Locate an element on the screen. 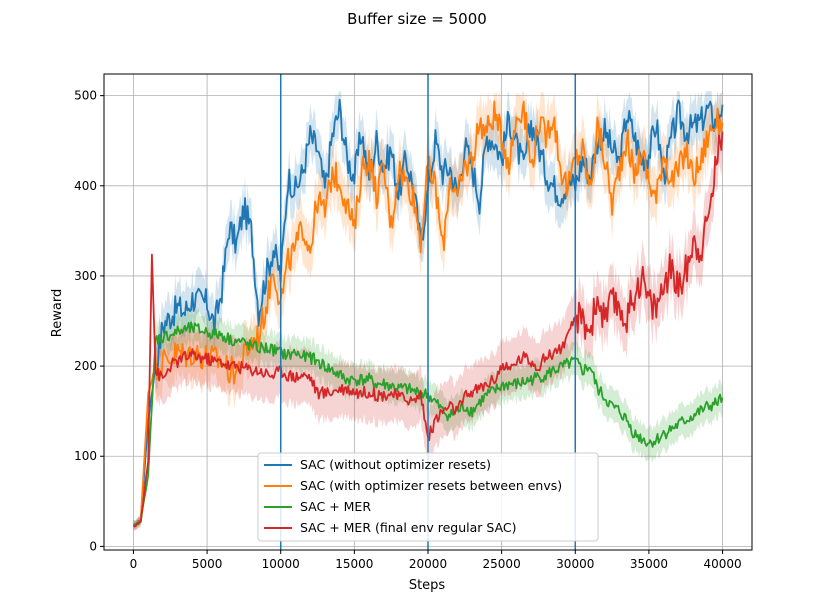  x-tick-label: 40000 is located at coordinates (722, 564).